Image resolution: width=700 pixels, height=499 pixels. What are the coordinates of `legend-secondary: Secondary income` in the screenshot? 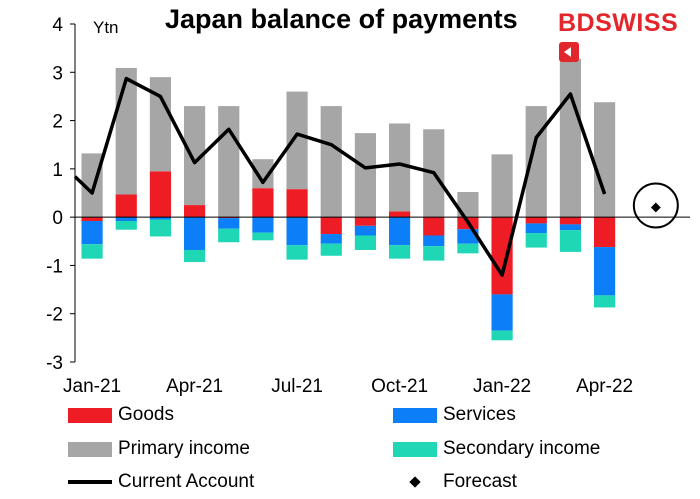 It's located at (496, 449).